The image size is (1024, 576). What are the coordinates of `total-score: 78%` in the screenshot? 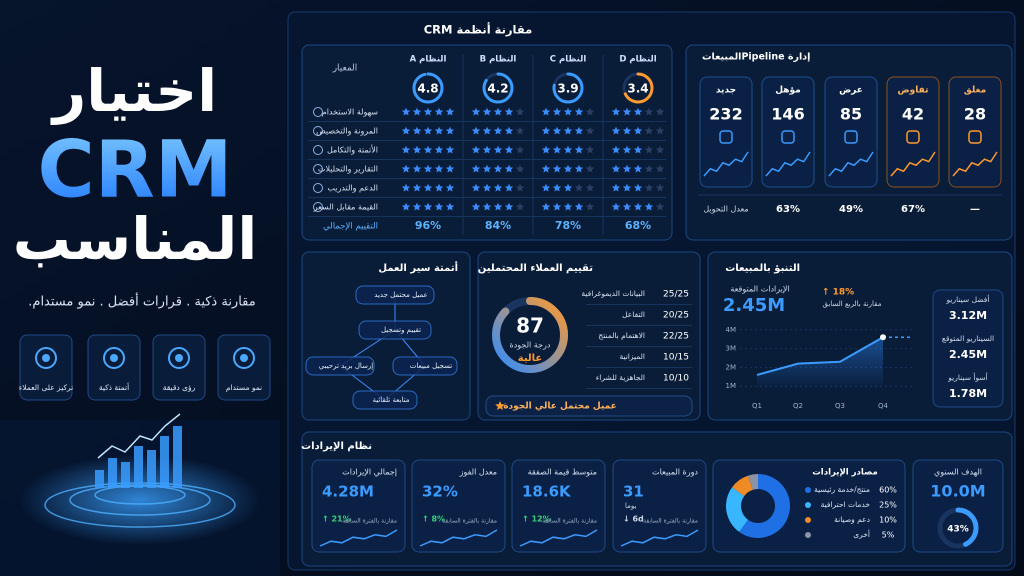 It's located at (568, 225).